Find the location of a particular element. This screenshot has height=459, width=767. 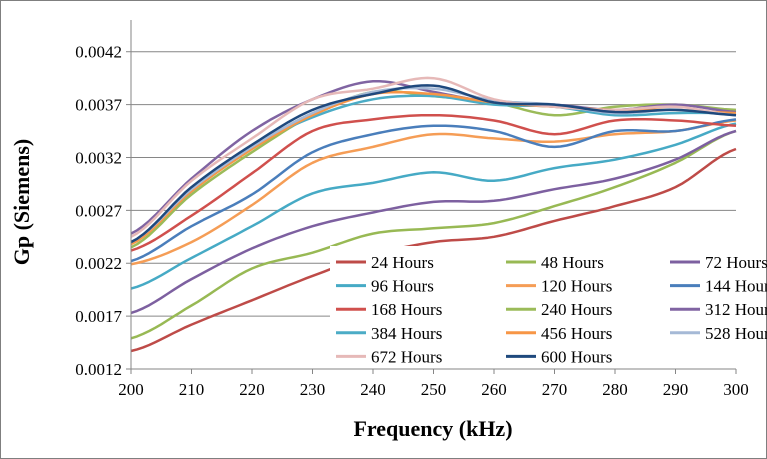

y-tick-label: 0.0012 is located at coordinates (98, 369).